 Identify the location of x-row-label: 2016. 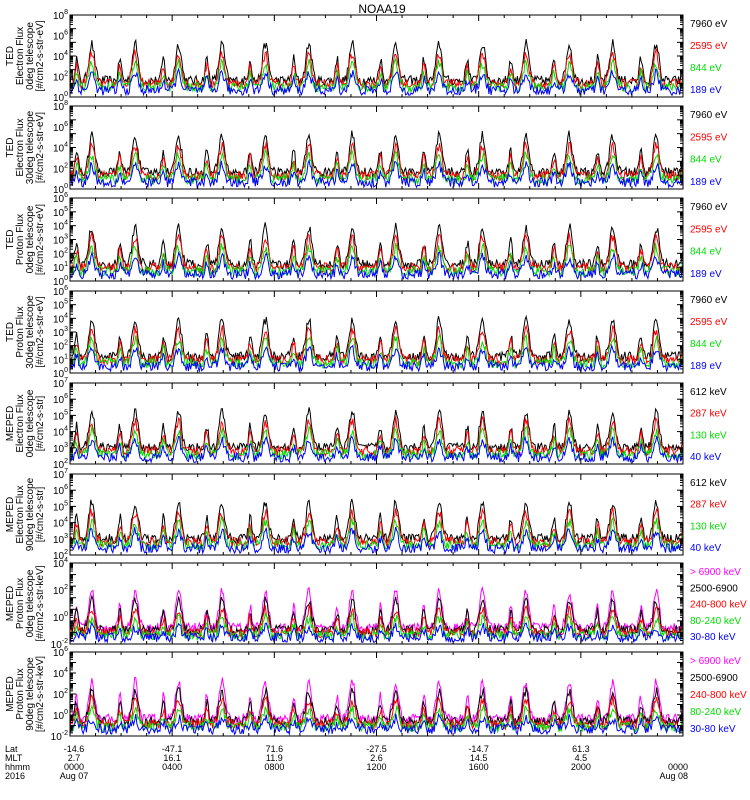
(15, 776).